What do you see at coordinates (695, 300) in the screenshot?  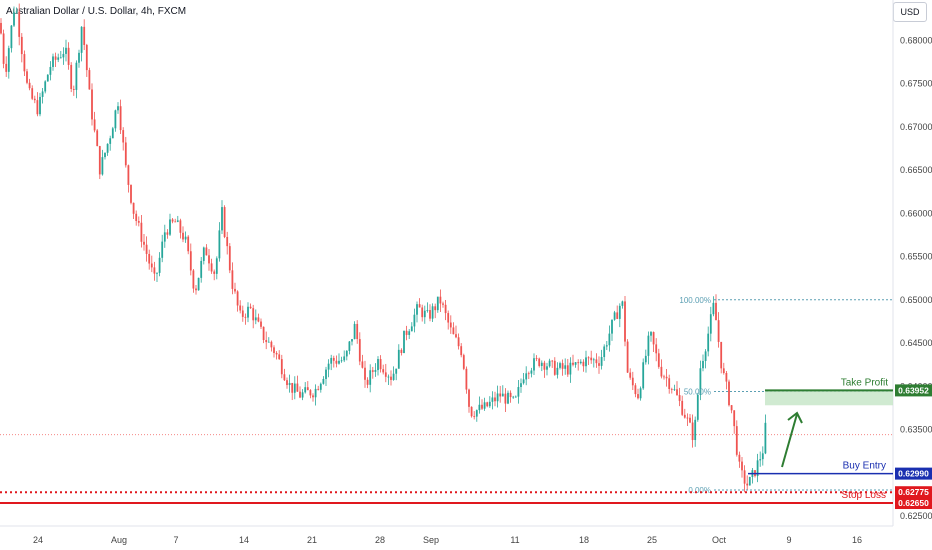 I see `fib-level-label: 100.00%` at bounding box center [695, 300].